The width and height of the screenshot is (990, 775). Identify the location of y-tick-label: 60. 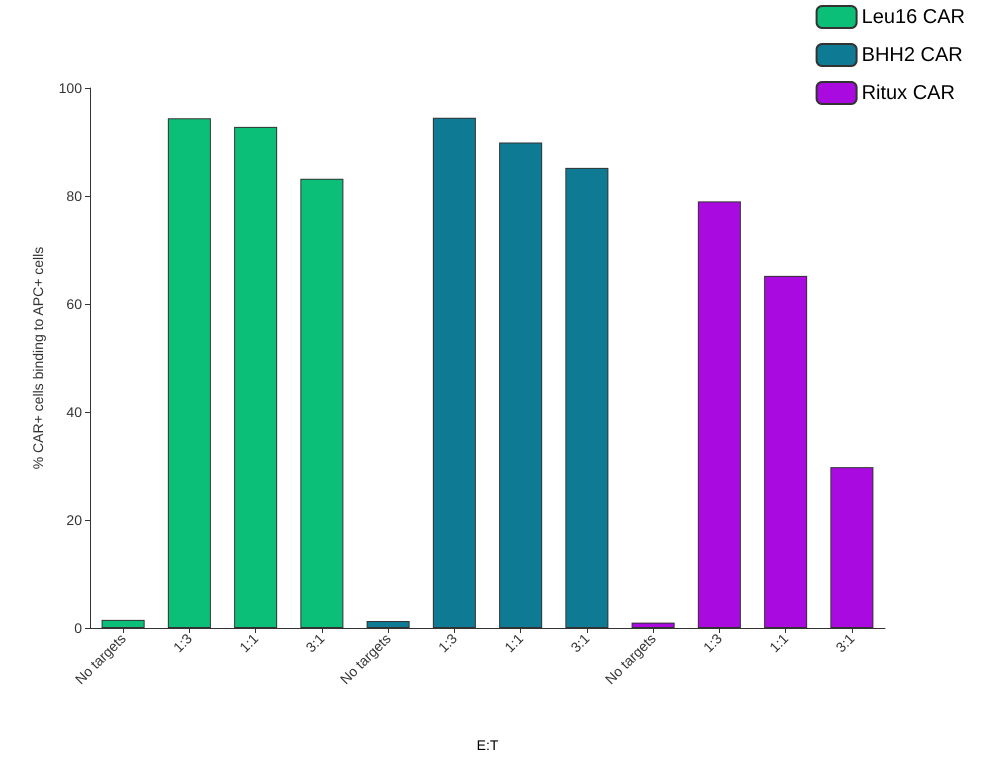
(74, 304).